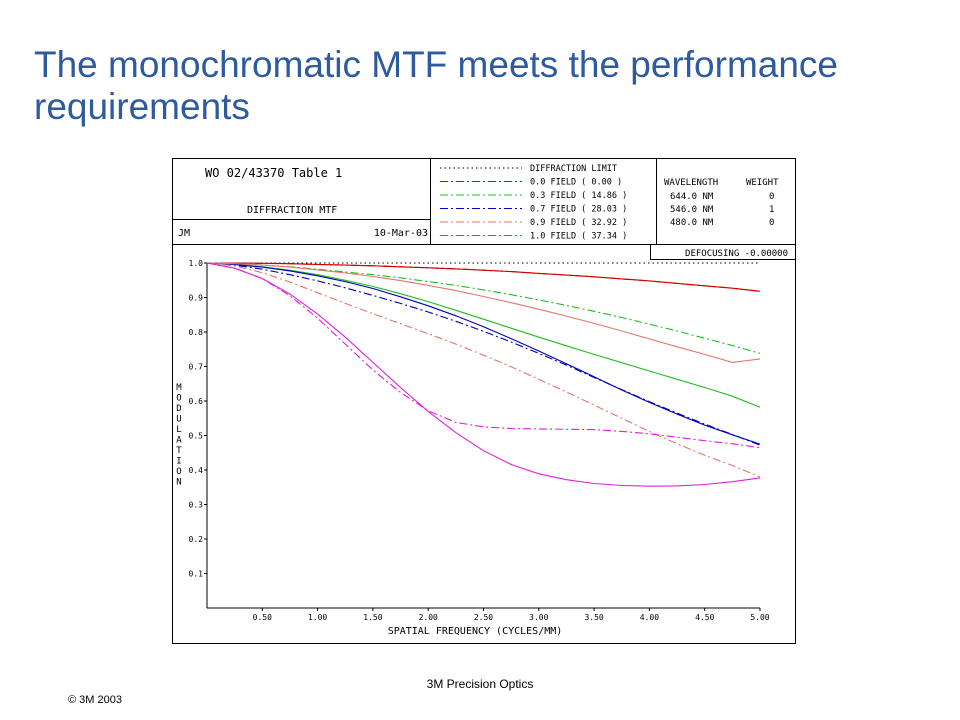 The height and width of the screenshot is (720, 960). I want to click on y-tick-label: 0.4, so click(196, 470).